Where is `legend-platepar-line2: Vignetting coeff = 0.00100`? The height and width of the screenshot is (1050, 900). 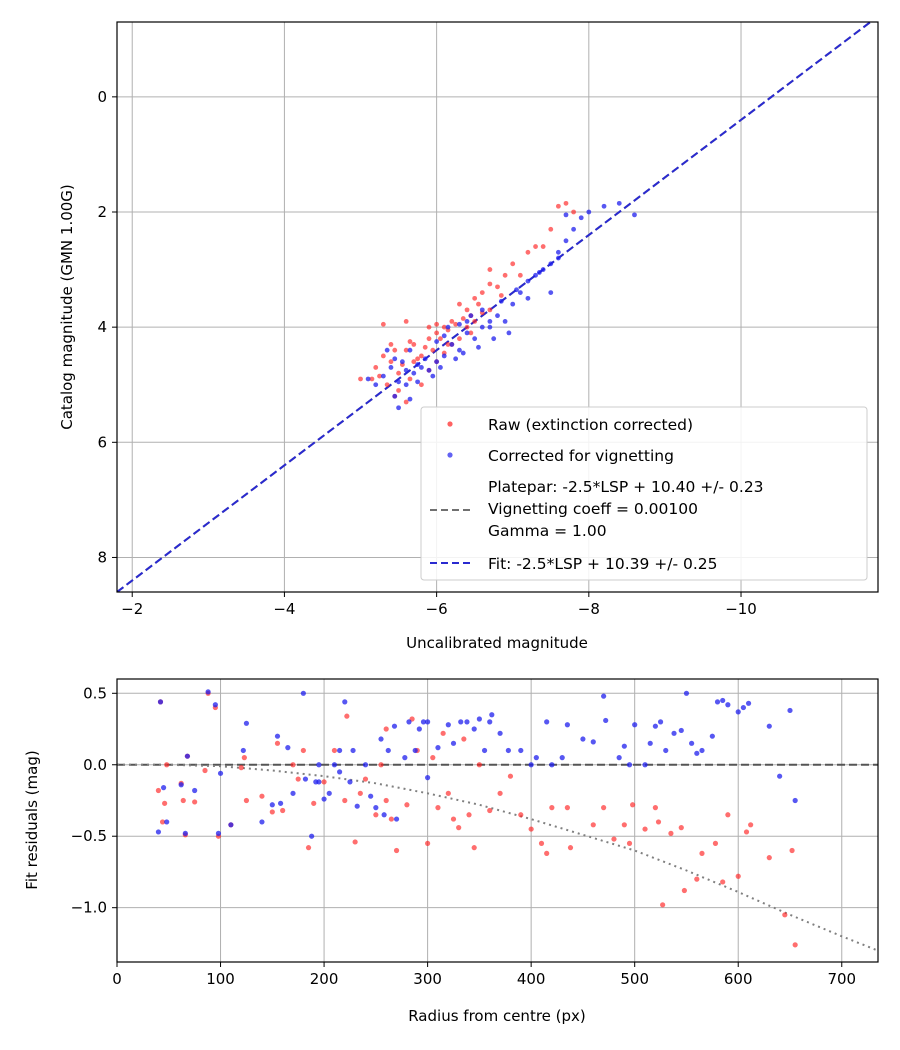 legend-platepar-line2: Vignetting coeff = 0.00100 is located at coordinates (593, 509).